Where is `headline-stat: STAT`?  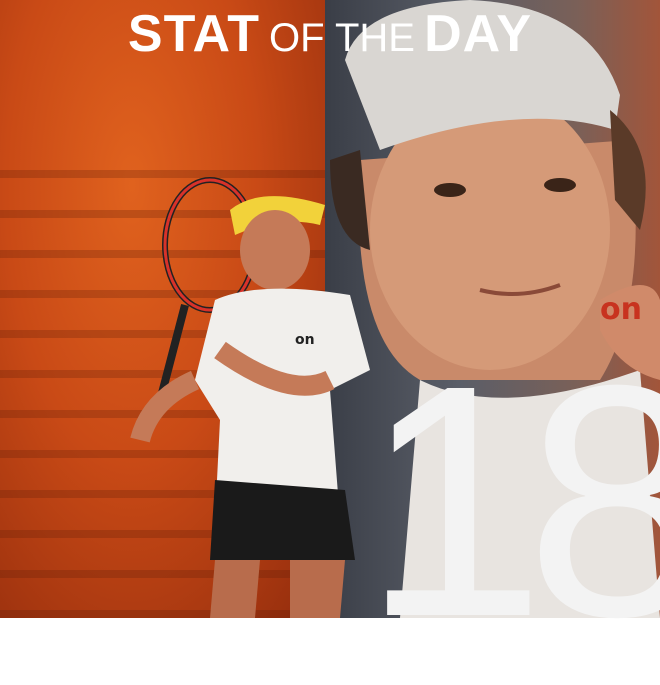
headline-stat: STAT is located at coordinates (193, 34).